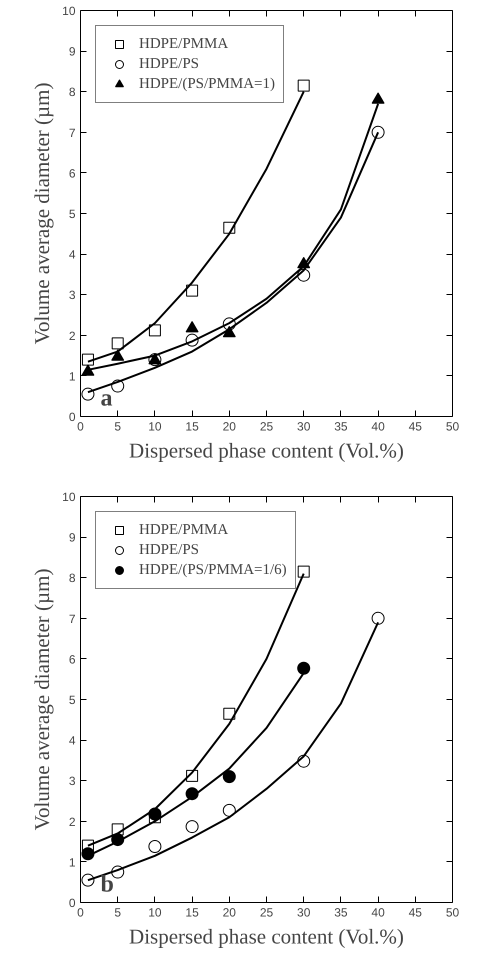 This screenshot has height=973, width=492. What do you see at coordinates (106, 399) in the screenshot?
I see `annotation: a` at bounding box center [106, 399].